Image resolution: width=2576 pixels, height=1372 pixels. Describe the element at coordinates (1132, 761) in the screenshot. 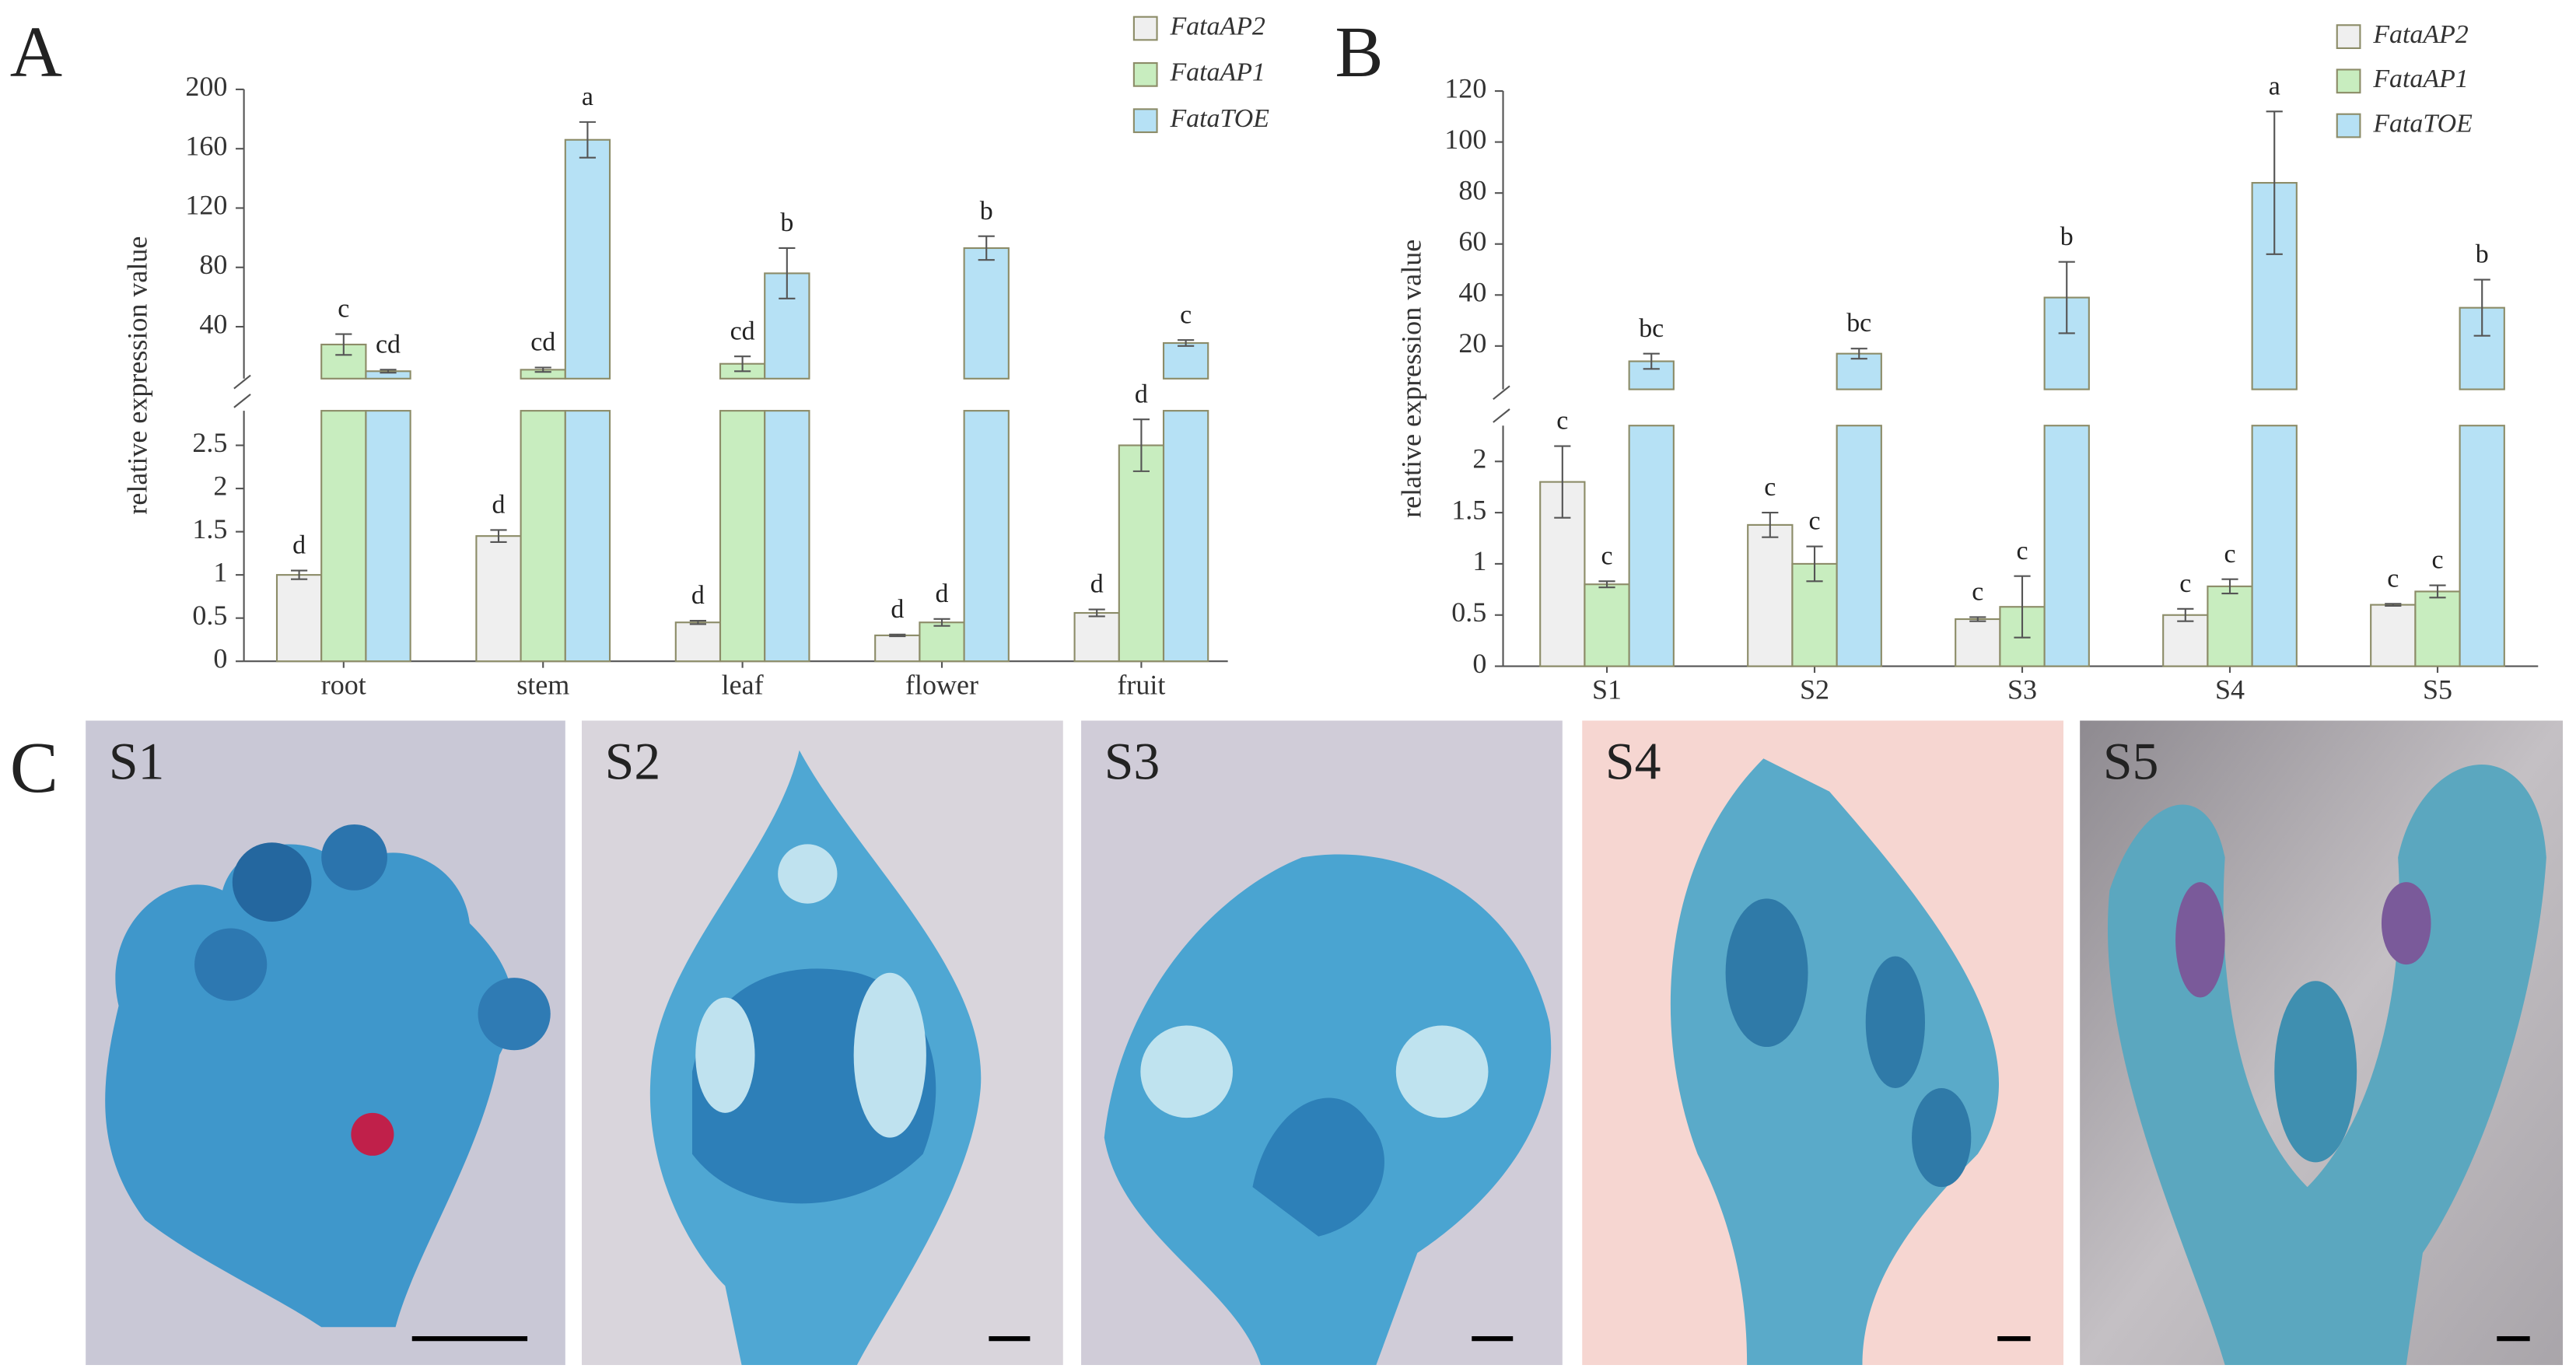

I see `stage-label: S3` at that location.